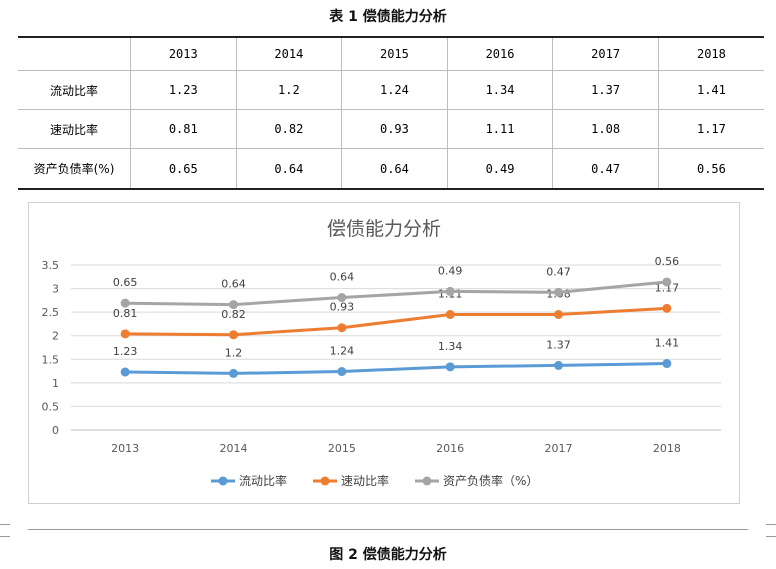  What do you see at coordinates (365, 480) in the screenshot?
I see `legend-label: 速动比率` at bounding box center [365, 480].